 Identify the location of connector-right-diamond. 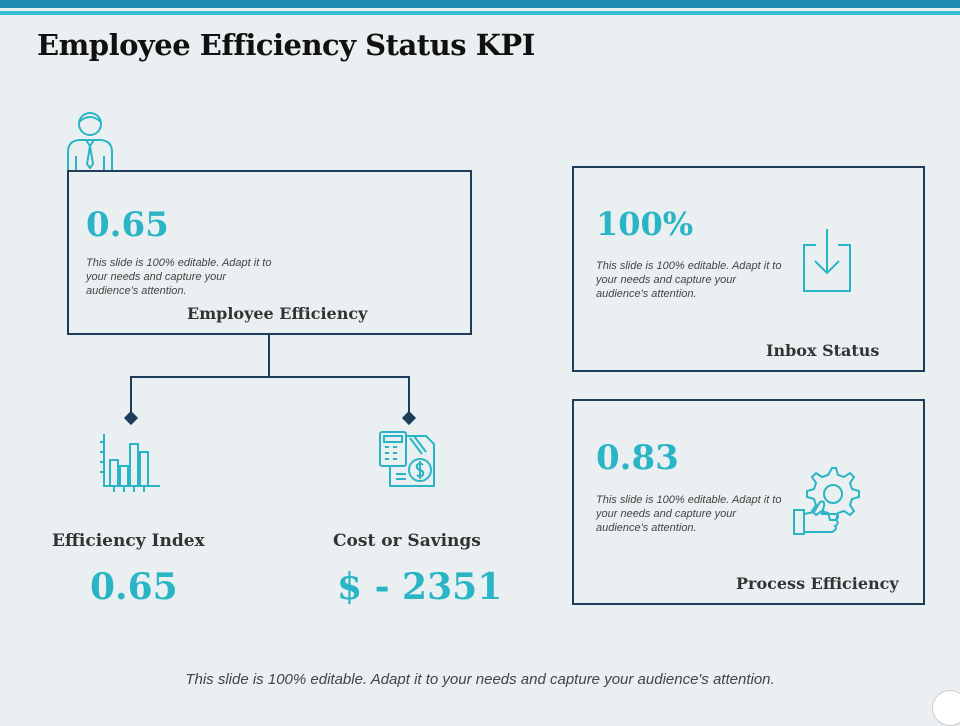
(409, 418).